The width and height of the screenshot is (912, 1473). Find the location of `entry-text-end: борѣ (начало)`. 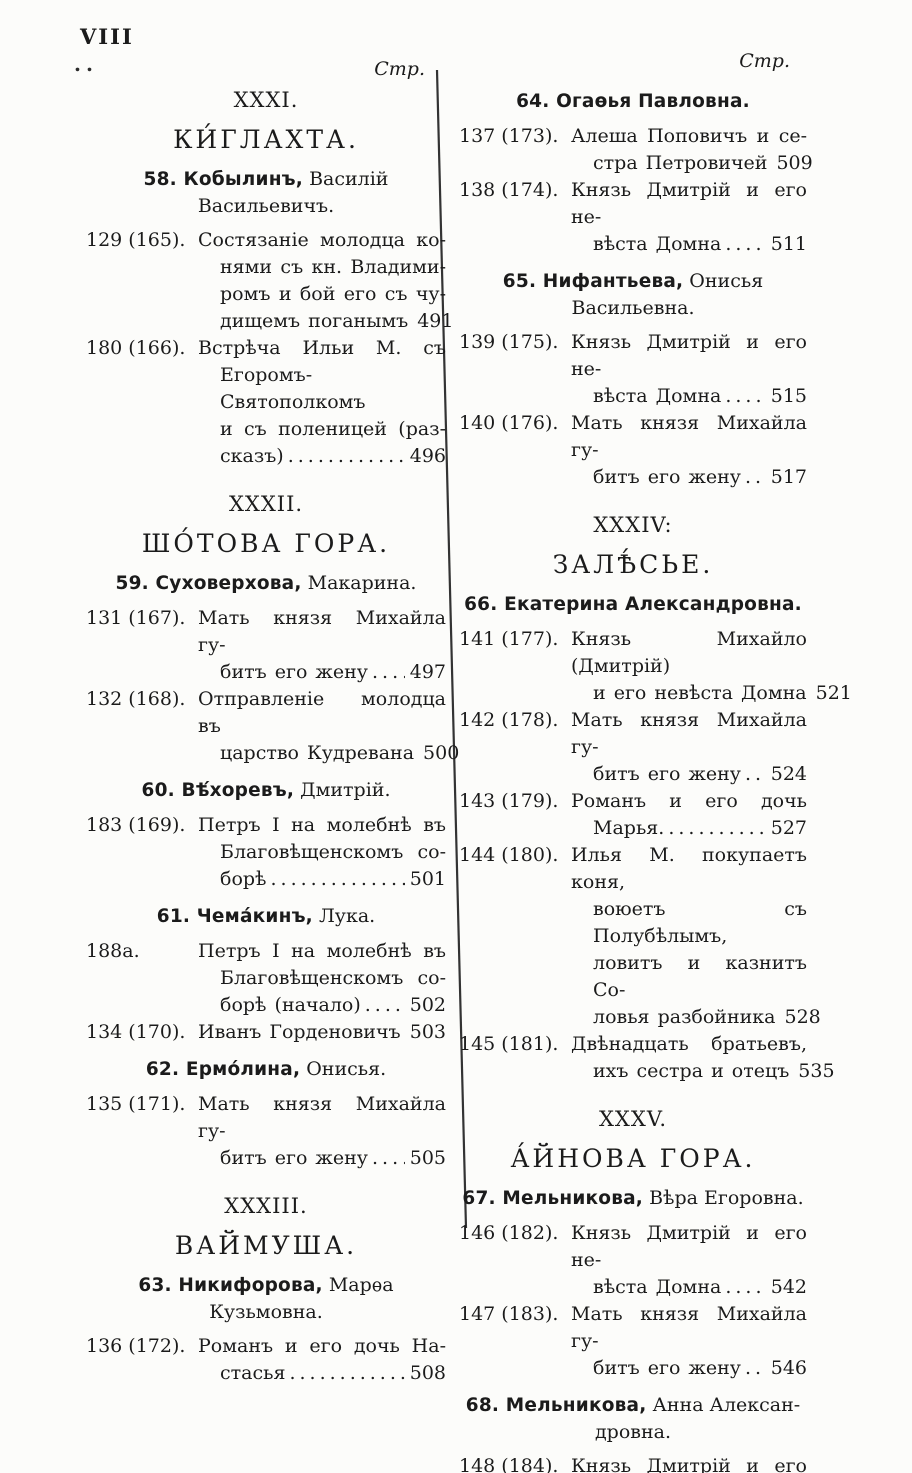

entry-text-end: борѣ (начало) is located at coordinates (290, 1005).